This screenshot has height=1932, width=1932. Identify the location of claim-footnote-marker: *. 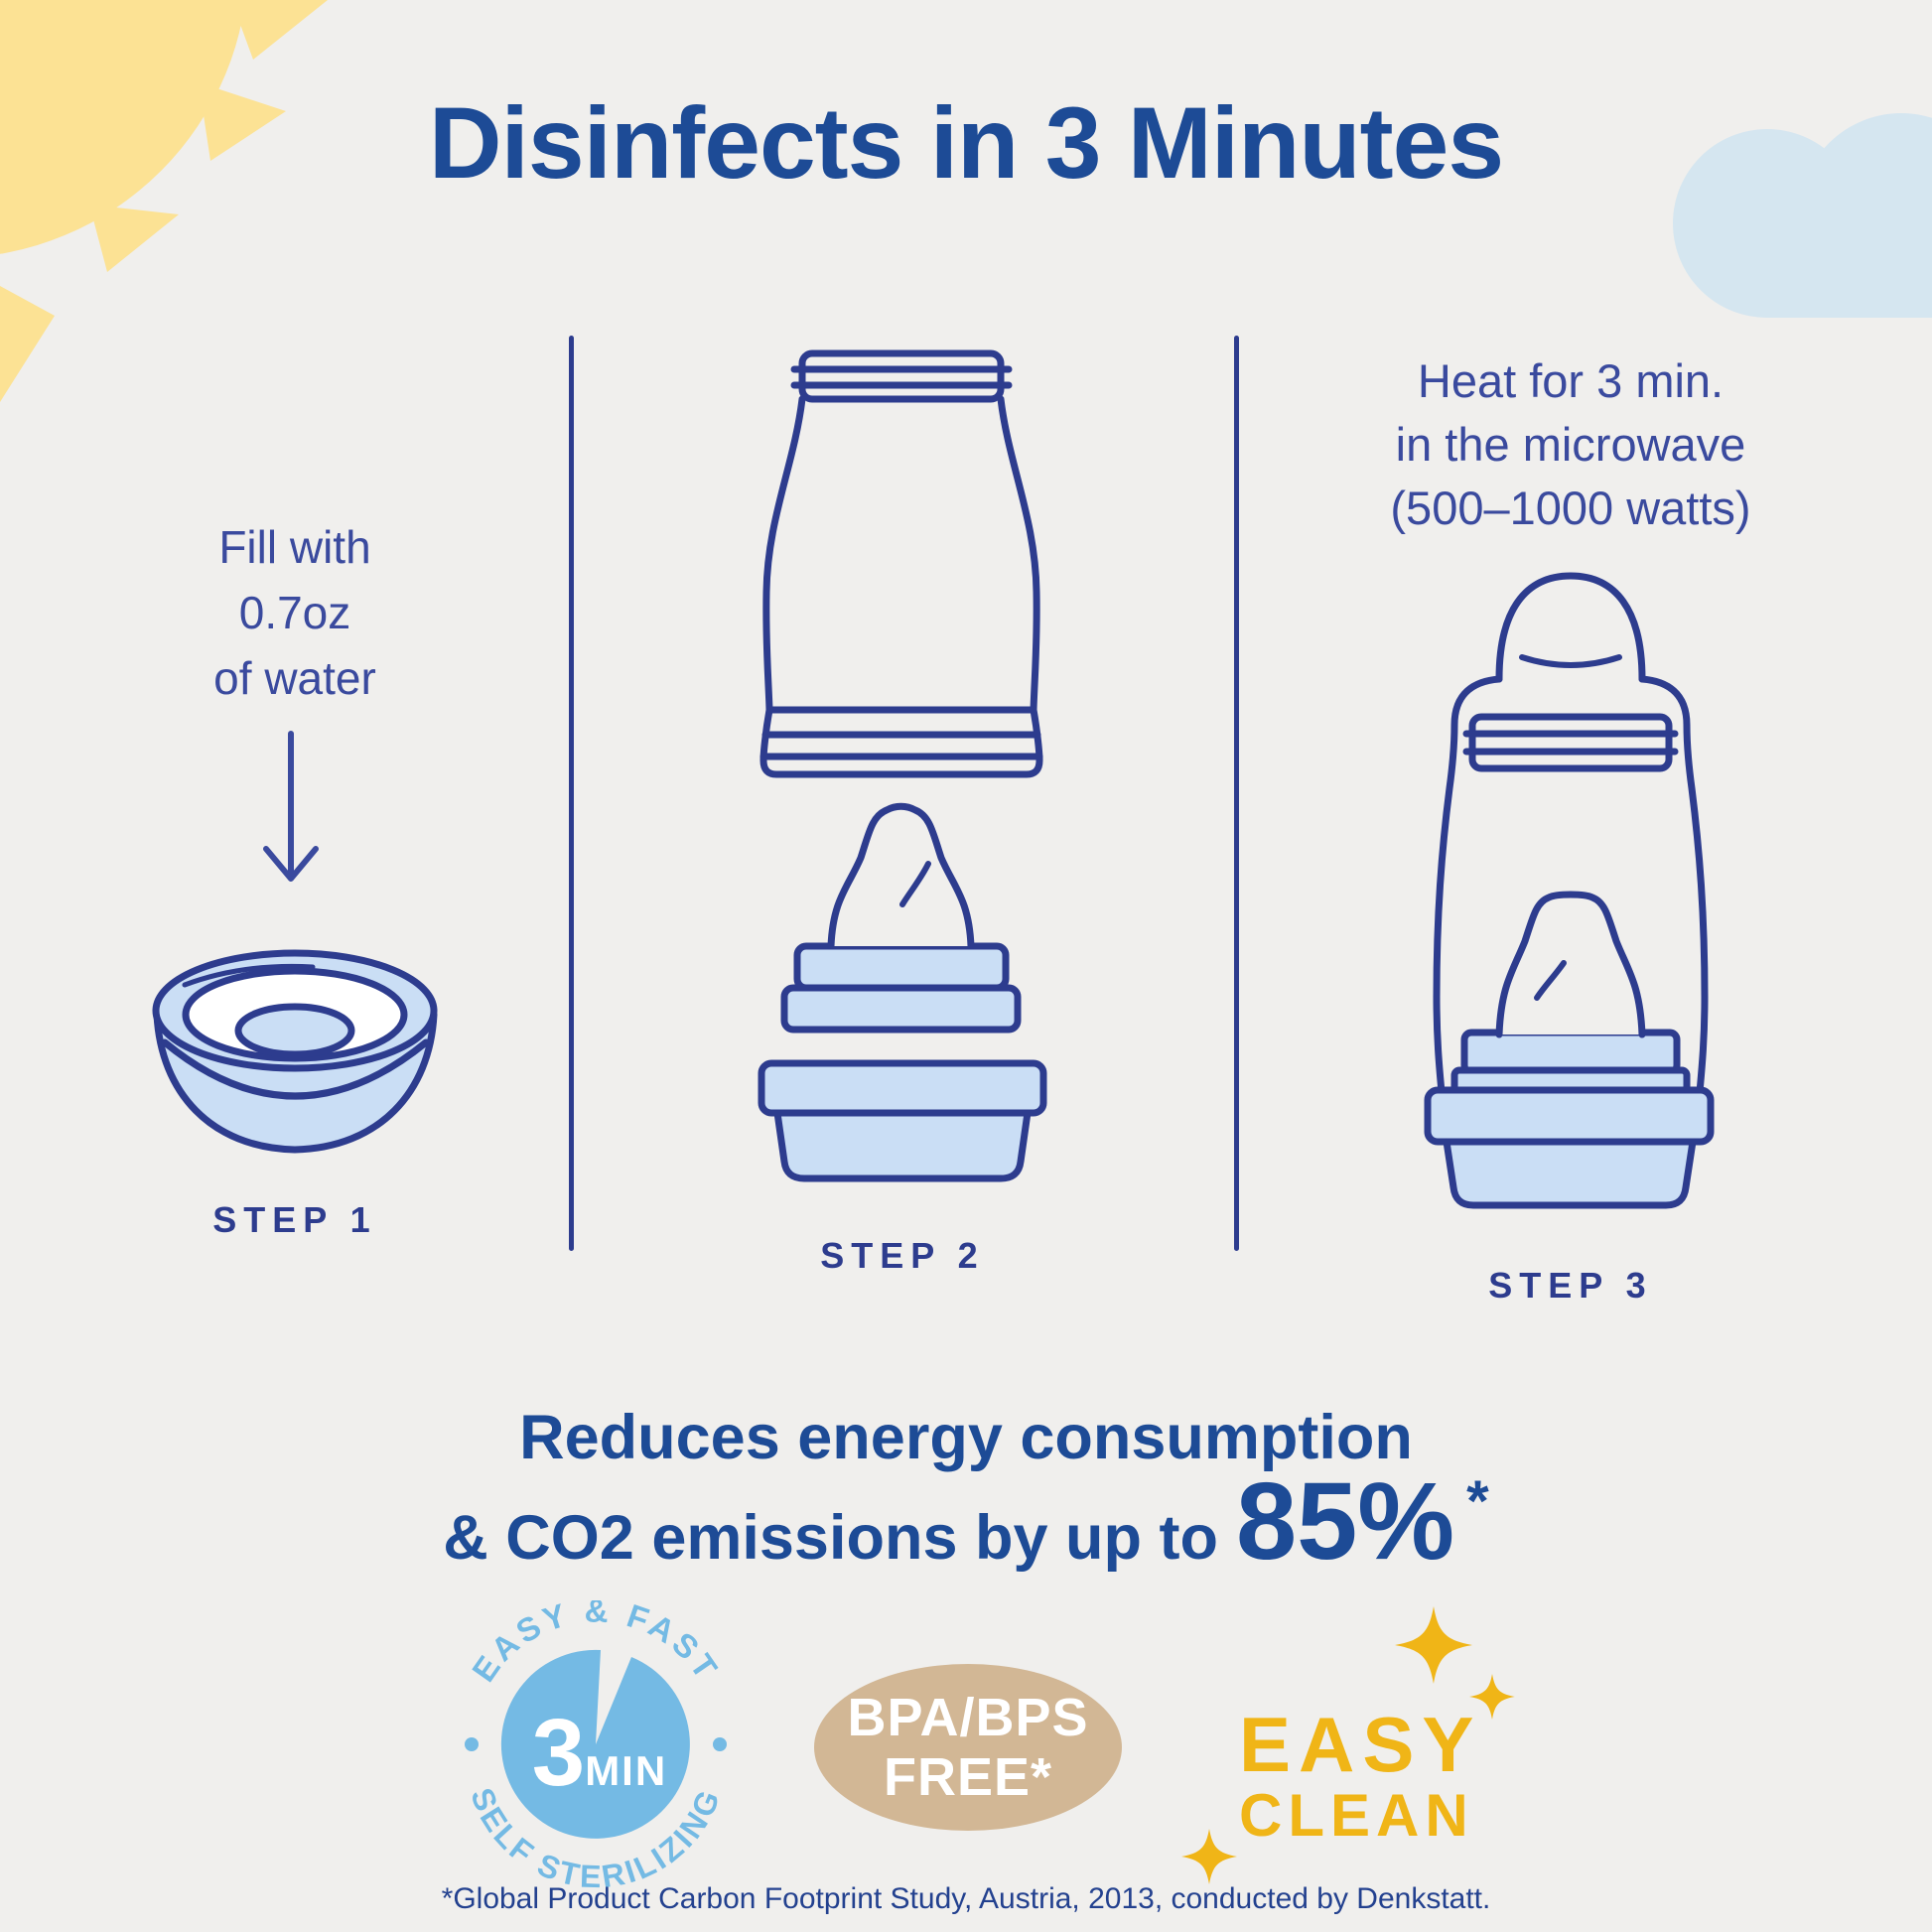
(1478, 1502).